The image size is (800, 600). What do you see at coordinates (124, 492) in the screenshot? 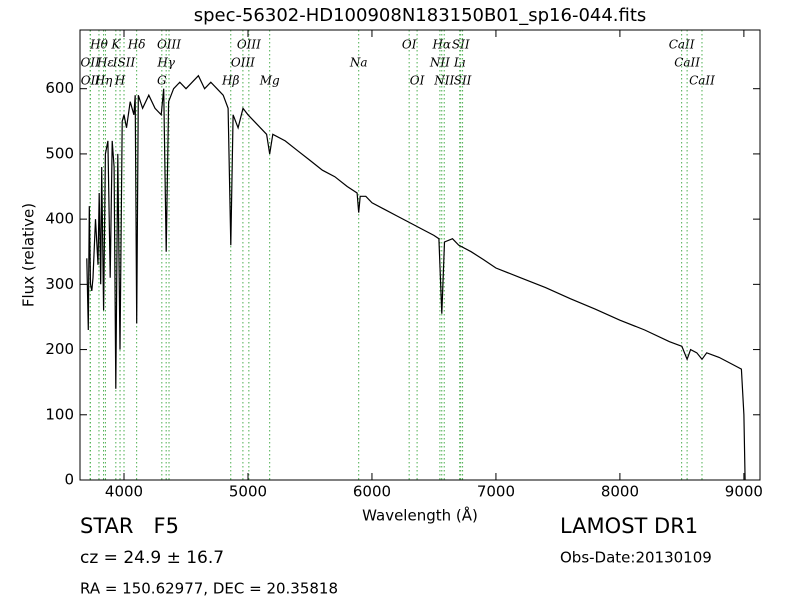
I see `x-tick-label: 4000` at bounding box center [124, 492].